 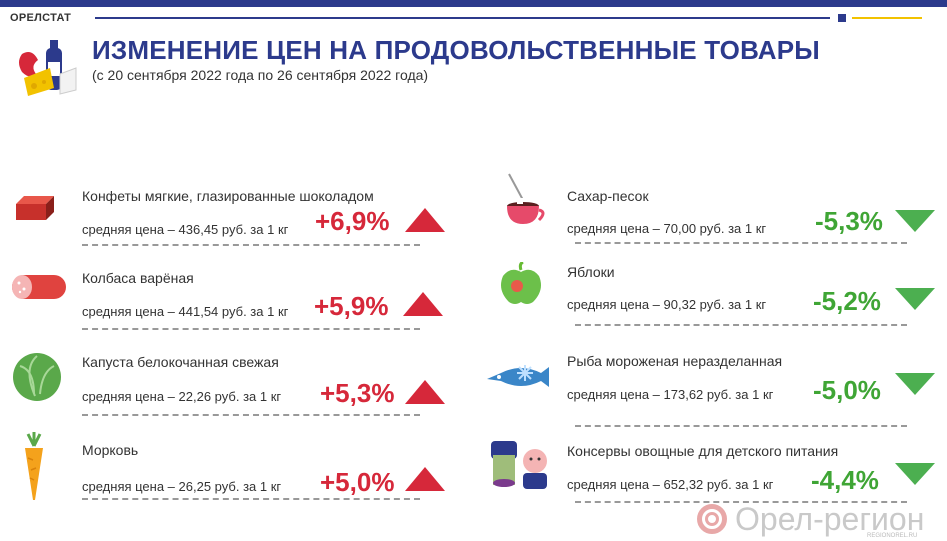 I want to click on sugar-icon, so click(x=526, y=198).